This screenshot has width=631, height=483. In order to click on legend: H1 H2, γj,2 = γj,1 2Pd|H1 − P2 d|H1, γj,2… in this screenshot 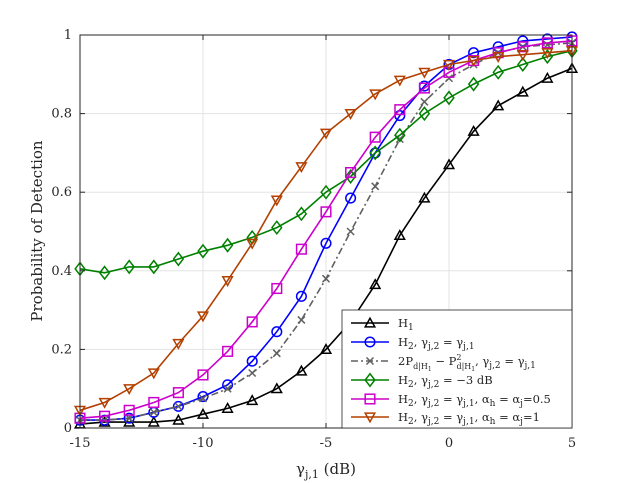, I will do `click(457, 369)`.